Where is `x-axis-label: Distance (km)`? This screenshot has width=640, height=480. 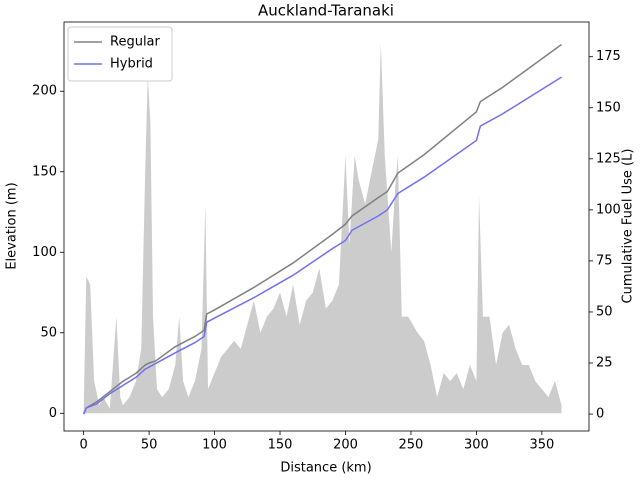 x-axis-label: Distance (km) is located at coordinates (325, 468).